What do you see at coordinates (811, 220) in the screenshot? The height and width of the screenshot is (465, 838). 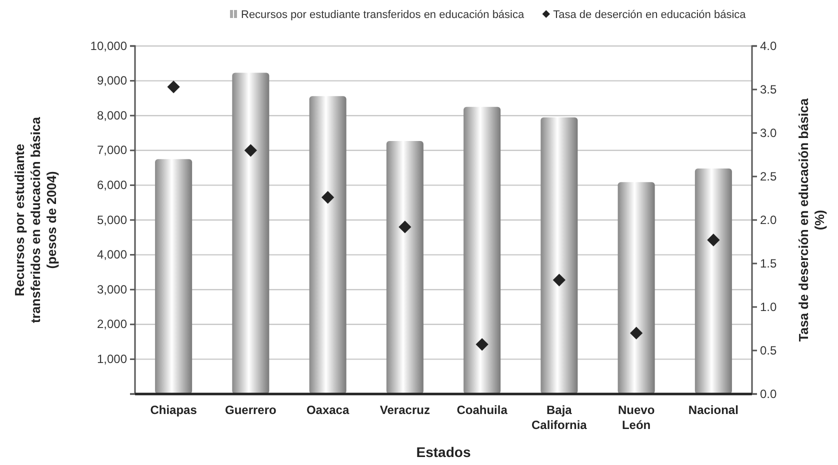 I see `y2-axis-title: Tasa de deserción en educación básica (%)` at bounding box center [811, 220].